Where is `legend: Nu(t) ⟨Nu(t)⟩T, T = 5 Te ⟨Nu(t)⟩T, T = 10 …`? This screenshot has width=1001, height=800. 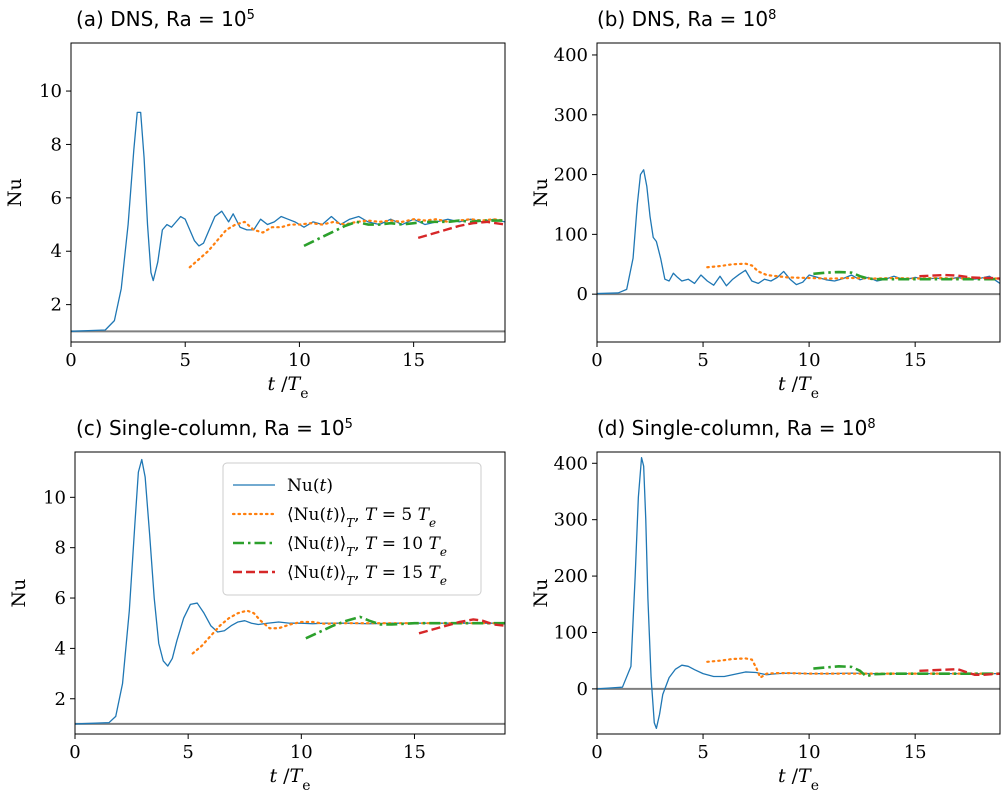
legend: Nu(t) ⟨Nu(t)⟩T, T = 5 Te ⟨Nu(t)⟩T, T = 10 … is located at coordinates (352, 529).